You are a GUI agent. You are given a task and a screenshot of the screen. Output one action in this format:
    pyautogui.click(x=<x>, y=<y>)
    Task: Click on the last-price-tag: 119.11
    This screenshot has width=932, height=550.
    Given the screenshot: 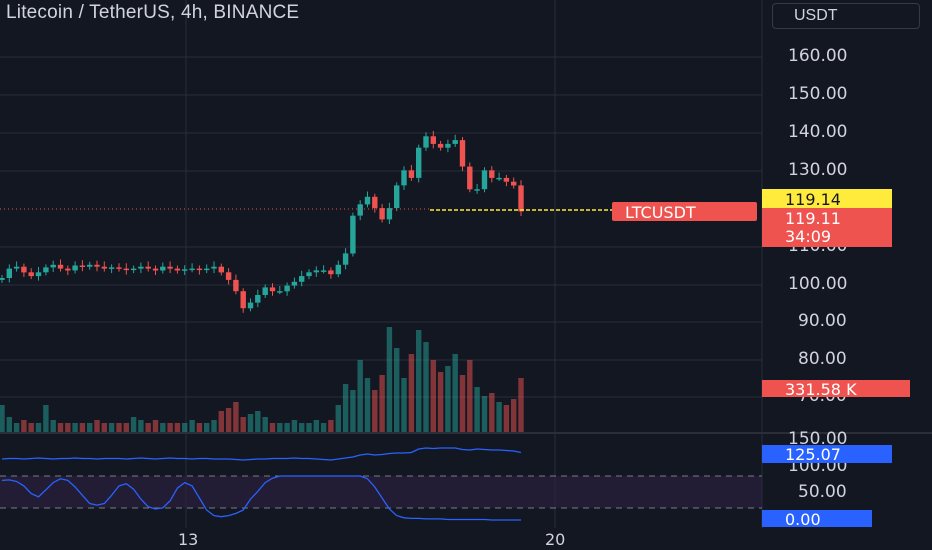 What is the action you would take?
    pyautogui.click(x=827, y=218)
    